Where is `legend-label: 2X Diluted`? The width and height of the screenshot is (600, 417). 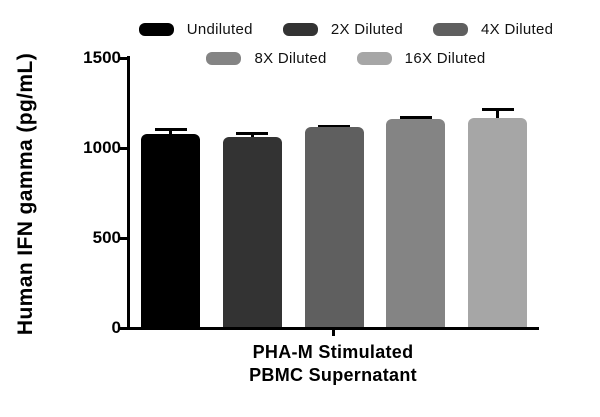
legend-label: 2X Diluted is located at coordinates (367, 29).